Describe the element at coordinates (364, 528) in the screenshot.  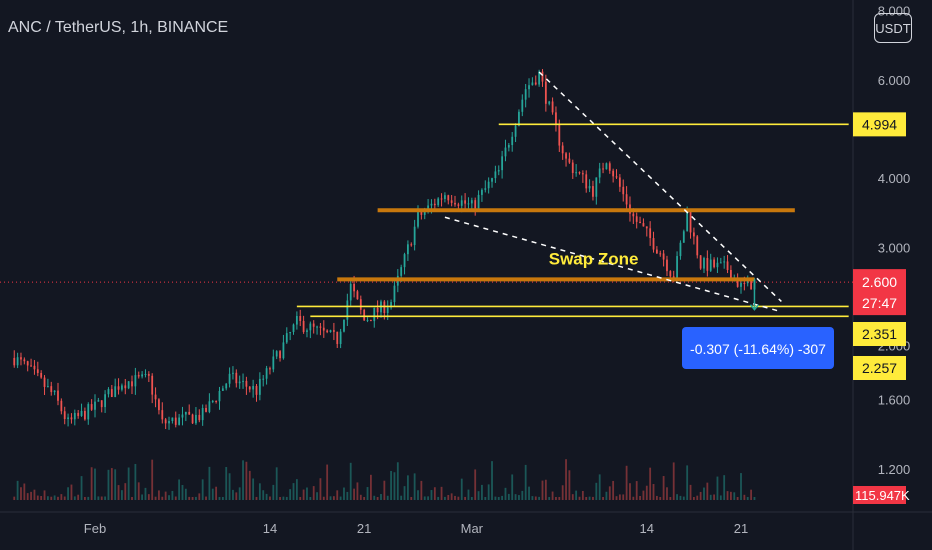
I see `time-tick-label: 21` at that location.